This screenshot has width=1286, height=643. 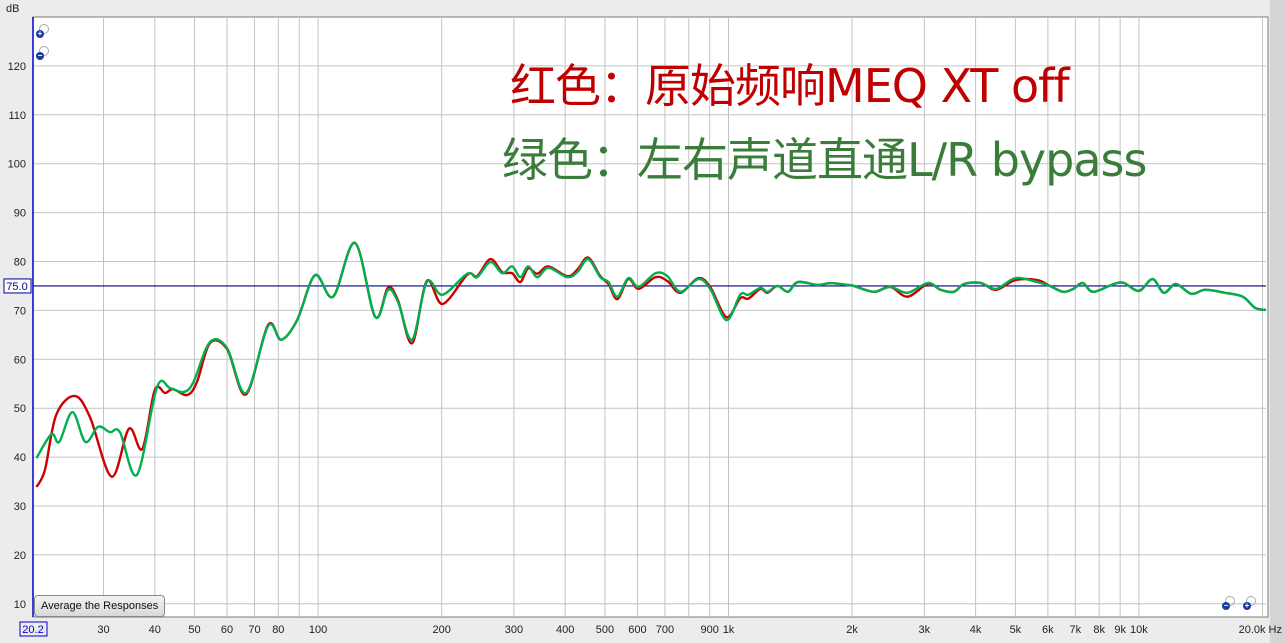 What do you see at coordinates (1260, 630) in the screenshot?
I see `x-end-label: 20.0k Hz` at bounding box center [1260, 630].